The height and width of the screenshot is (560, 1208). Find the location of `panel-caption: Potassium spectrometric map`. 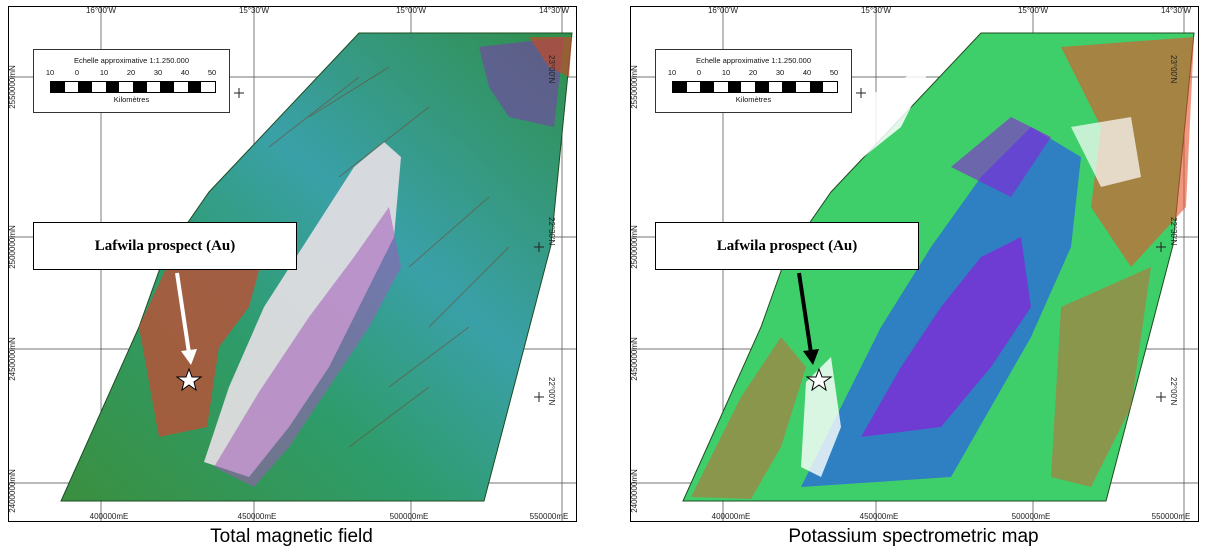

panel-caption: Potassium spectrometric map is located at coordinates (913, 536).